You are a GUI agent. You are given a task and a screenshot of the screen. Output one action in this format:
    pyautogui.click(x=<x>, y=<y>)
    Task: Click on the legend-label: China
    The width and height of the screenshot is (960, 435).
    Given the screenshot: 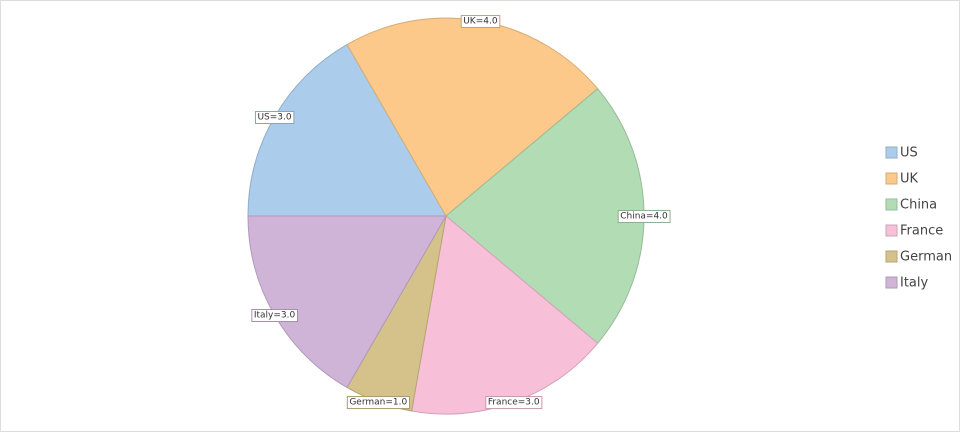 What is the action you would take?
    pyautogui.click(x=918, y=205)
    